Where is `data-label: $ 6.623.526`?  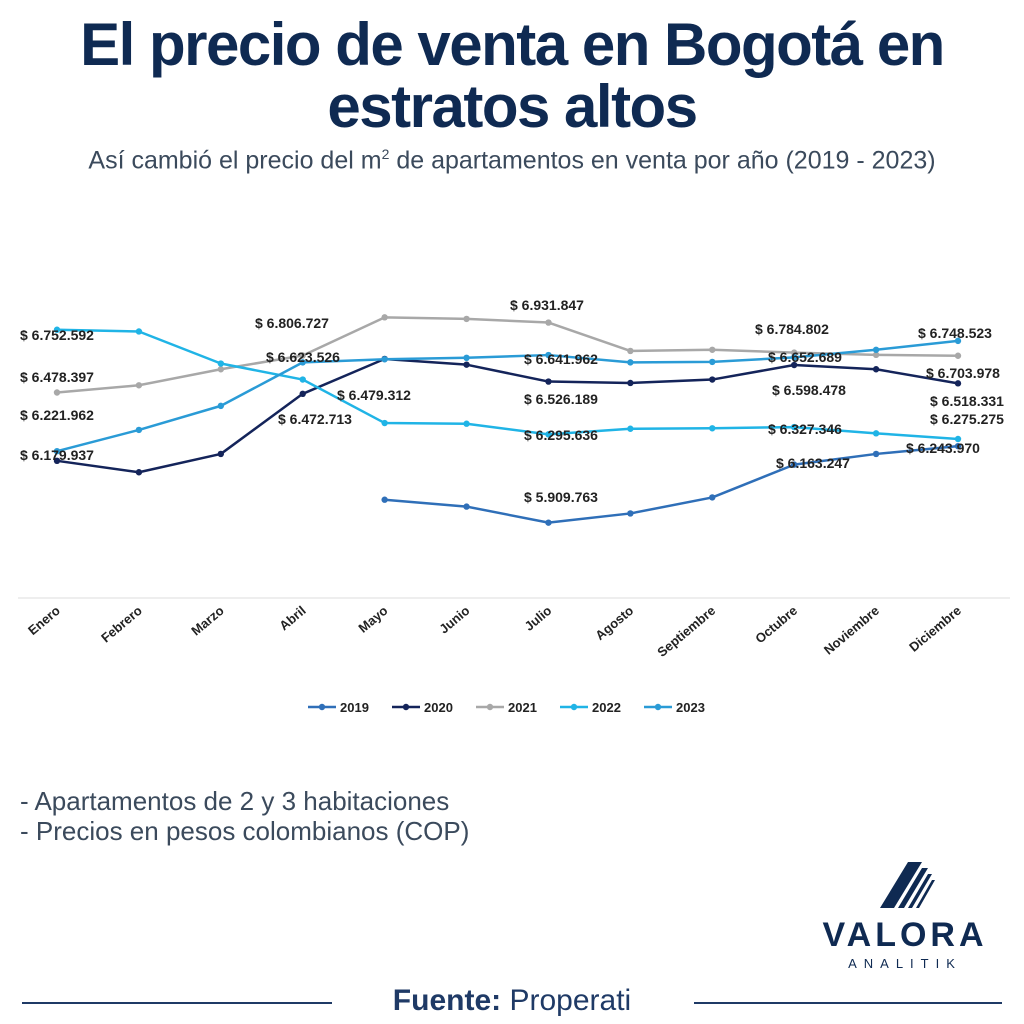 data-label: $ 6.623.526 is located at coordinates (303, 357).